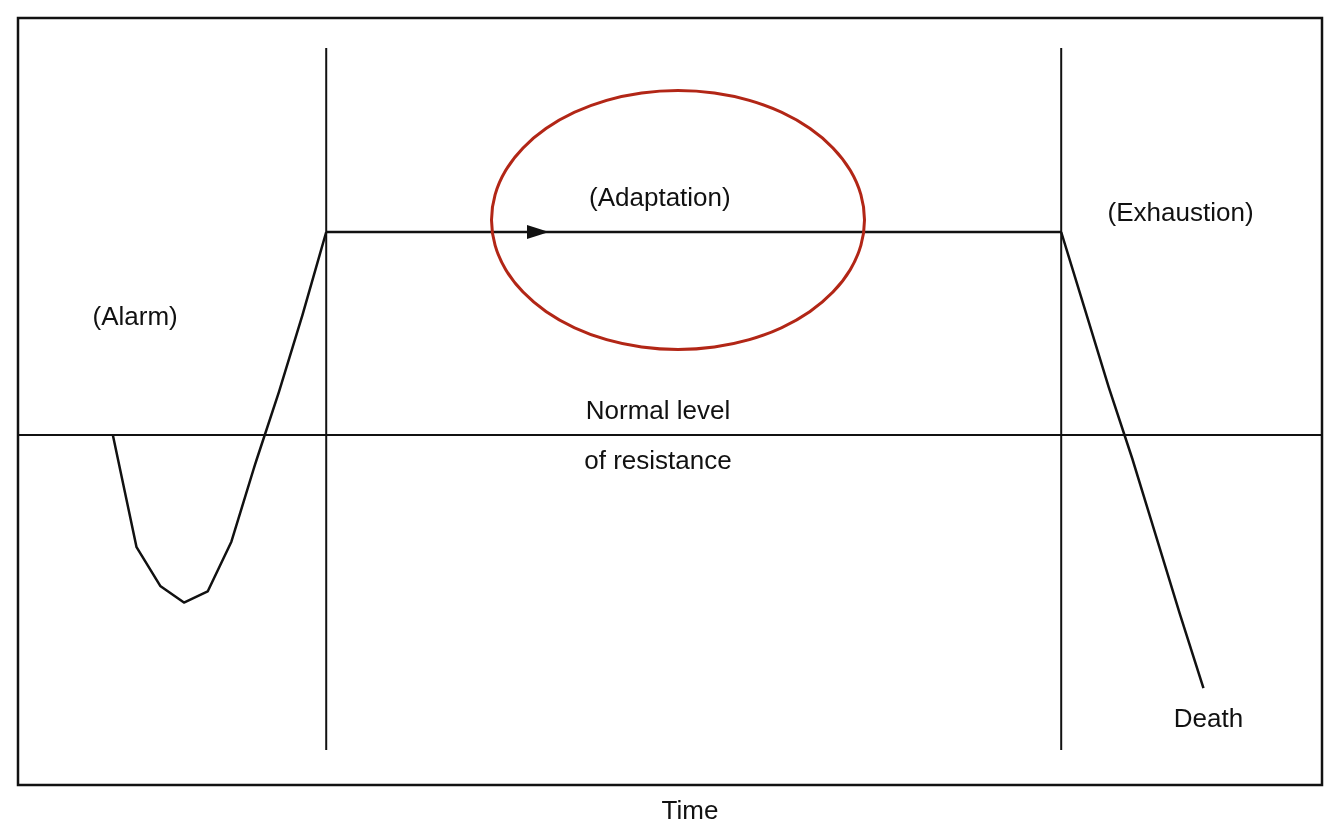 The image size is (1325, 830). Describe the element at coordinates (135, 316) in the screenshot. I see `annotation: (Alarm)` at that location.